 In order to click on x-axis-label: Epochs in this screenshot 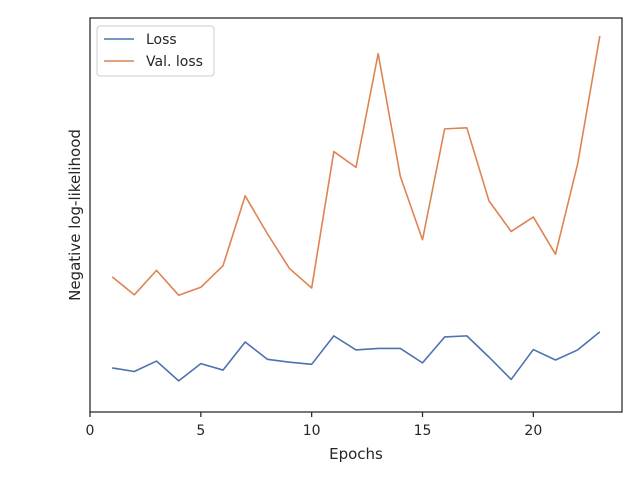, I will do `click(356, 454)`.